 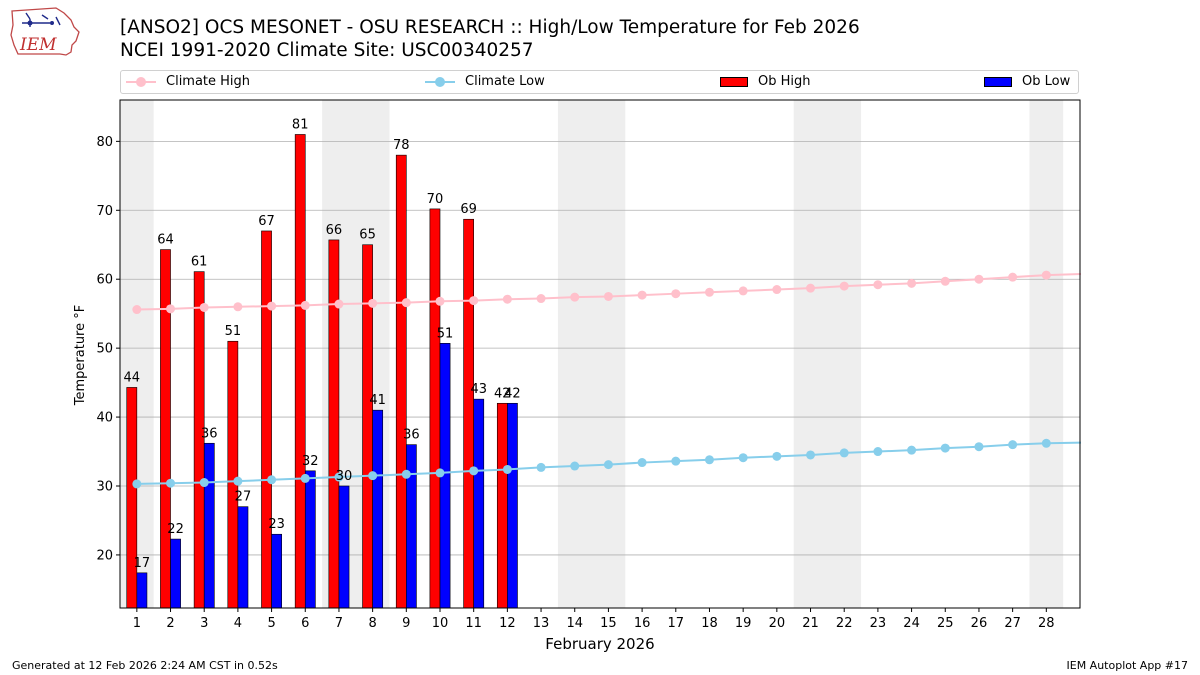 What do you see at coordinates (1127, 665) in the screenshot?
I see `app-identifier: IEM Autoplot App #17` at bounding box center [1127, 665].